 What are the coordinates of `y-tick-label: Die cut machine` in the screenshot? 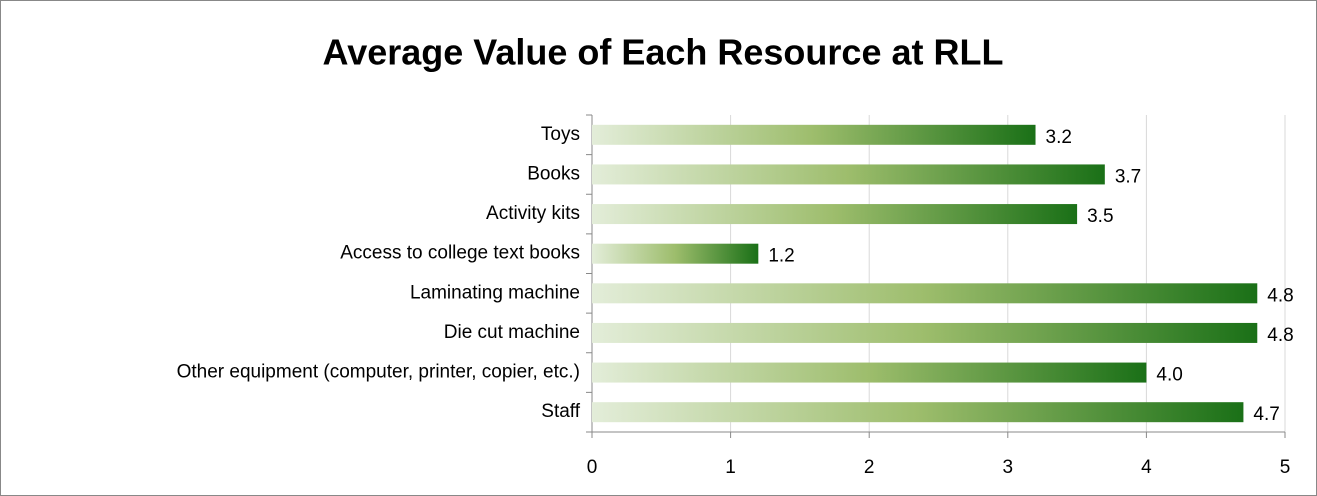 It's located at (512, 332).